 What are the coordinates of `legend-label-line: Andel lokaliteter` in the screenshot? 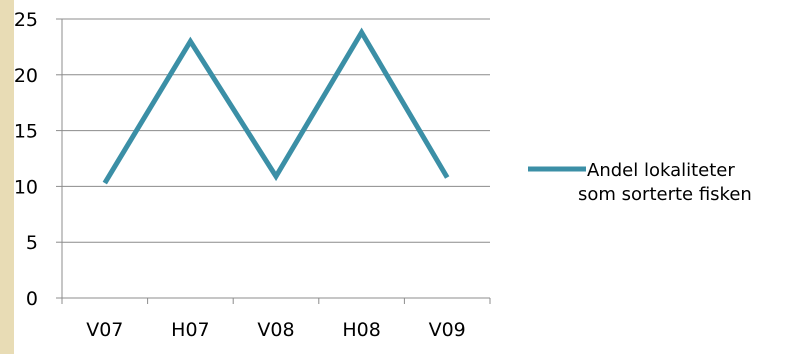 It's located at (661, 170).